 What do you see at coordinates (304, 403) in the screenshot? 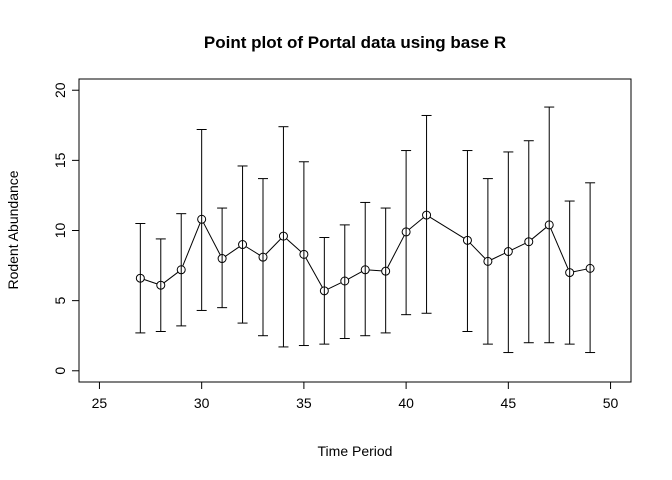
I see `x-tick-label: 35` at bounding box center [304, 403].